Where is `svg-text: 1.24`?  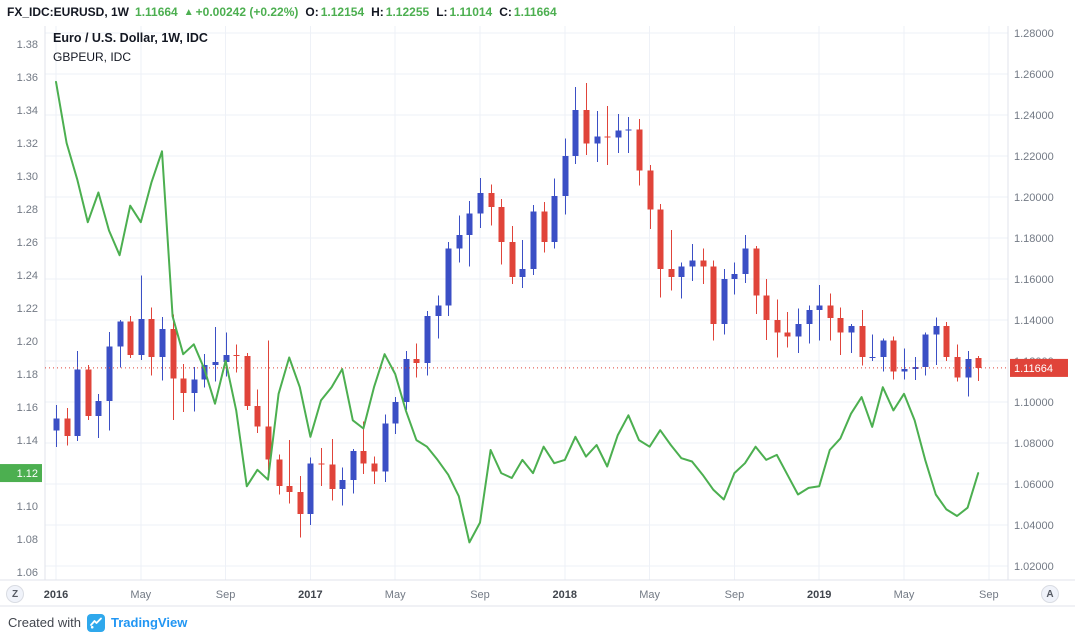
svg-text: 1.24 is located at coordinates (27, 276).